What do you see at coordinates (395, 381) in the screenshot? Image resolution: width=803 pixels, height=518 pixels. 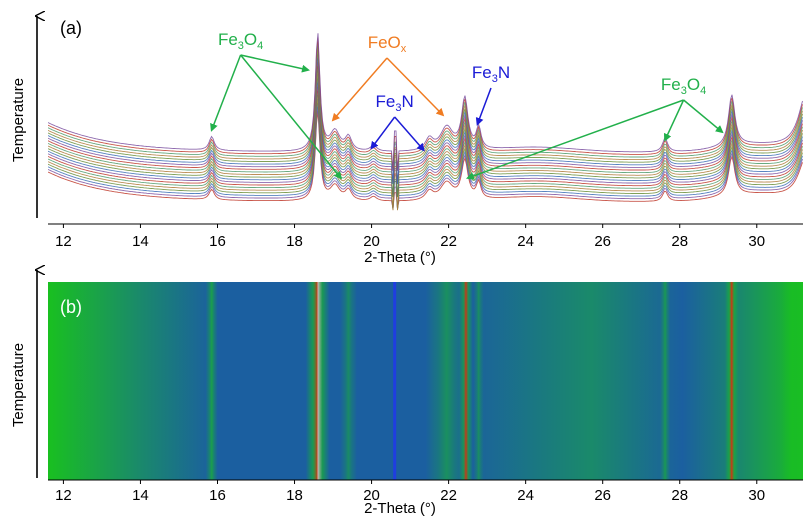 I see `heatmap-artifact-line` at bounding box center [395, 381].